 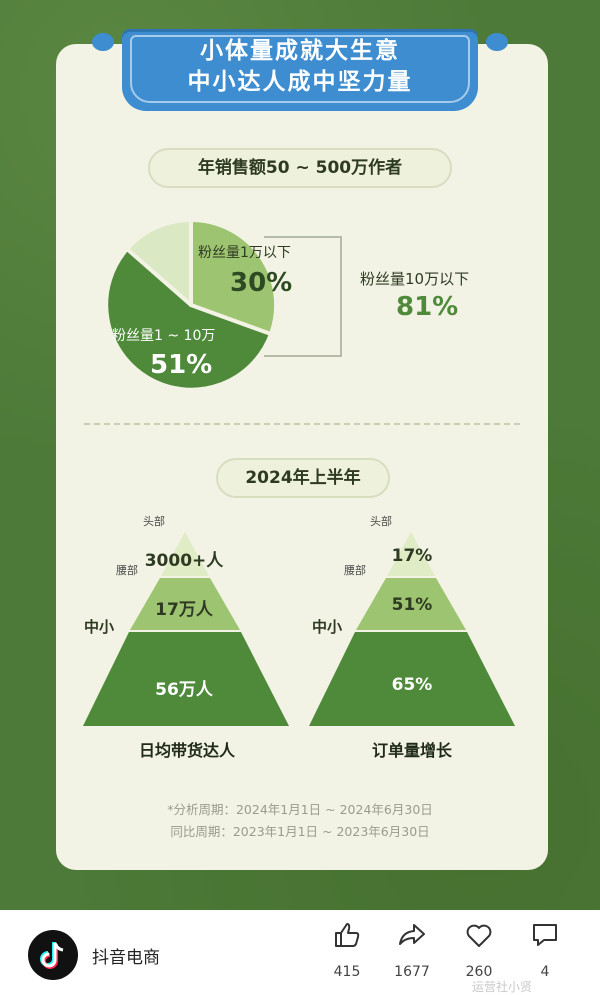 I want to click on pyr1-label-top: 头部, so click(x=154, y=521).